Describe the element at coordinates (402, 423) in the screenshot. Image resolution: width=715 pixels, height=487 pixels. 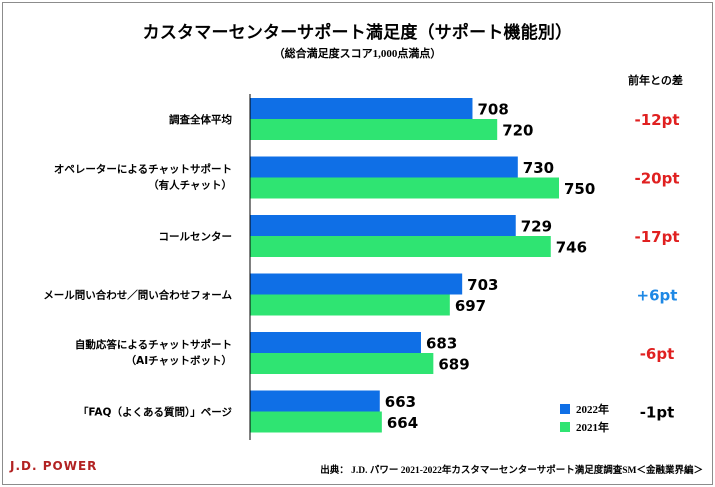
I see `value-label-2021-5: 664` at that location.